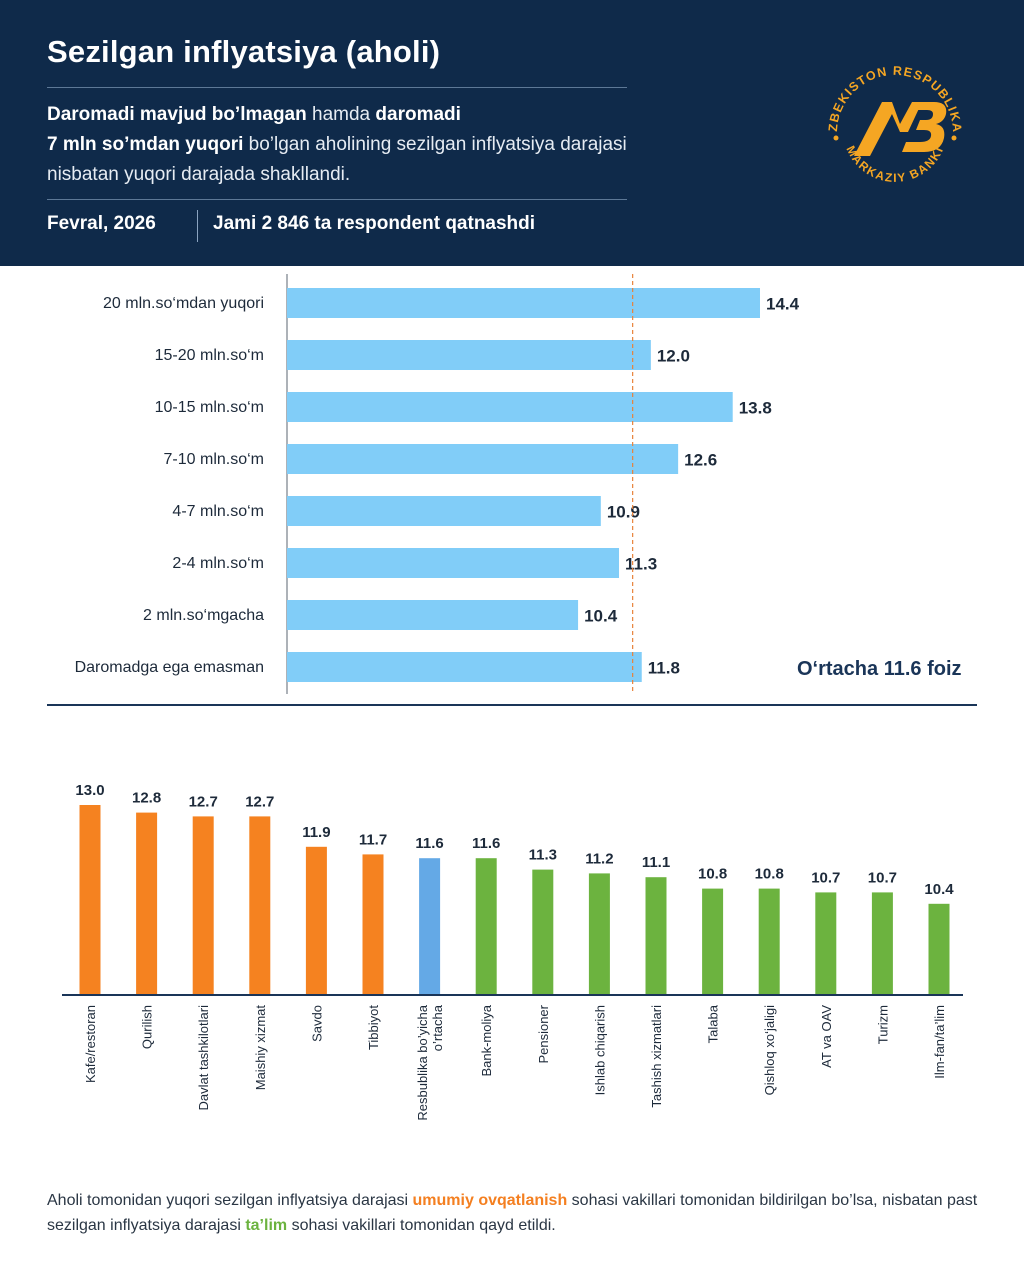 Image resolution: width=1024 pixels, height=1280 pixels. Describe the element at coordinates (641, 563) in the screenshot. I see `income-value-label: 11.3` at that location.